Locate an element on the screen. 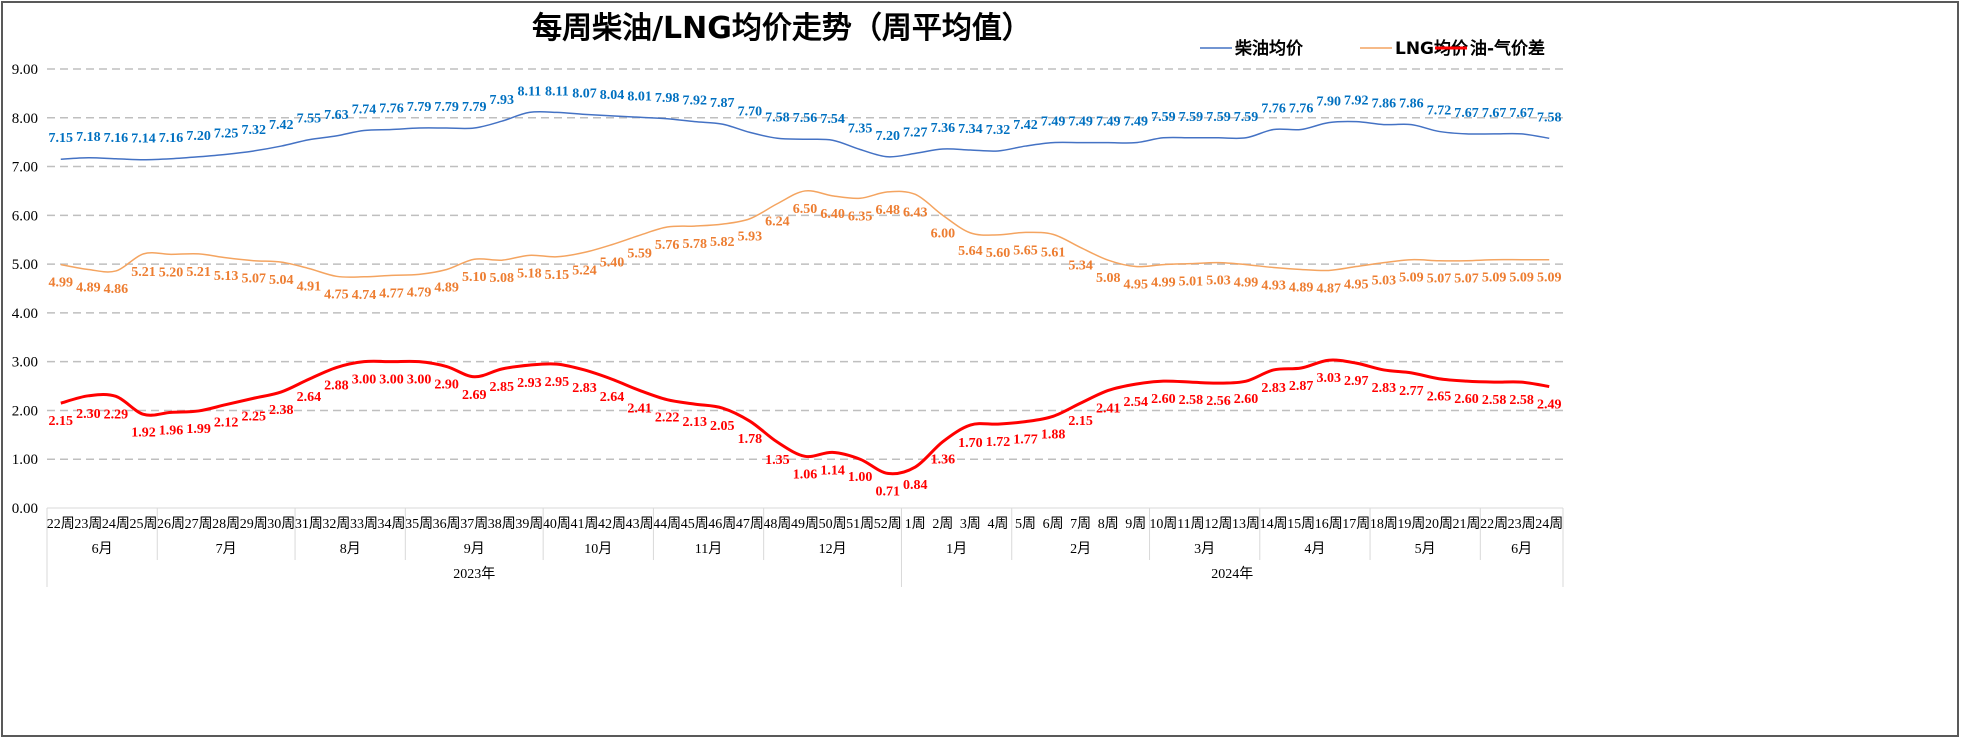  data-label: 7.35 is located at coordinates (860, 128).